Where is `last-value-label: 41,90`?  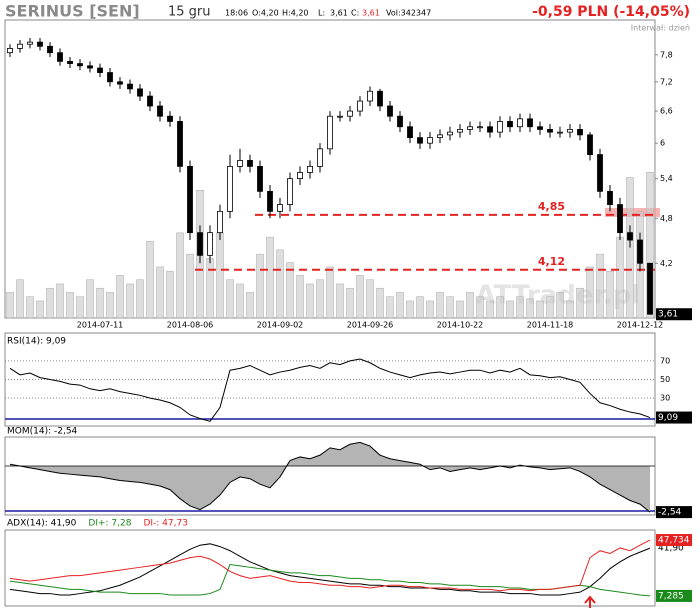 last-value-label: 41,90 is located at coordinates (671, 549).